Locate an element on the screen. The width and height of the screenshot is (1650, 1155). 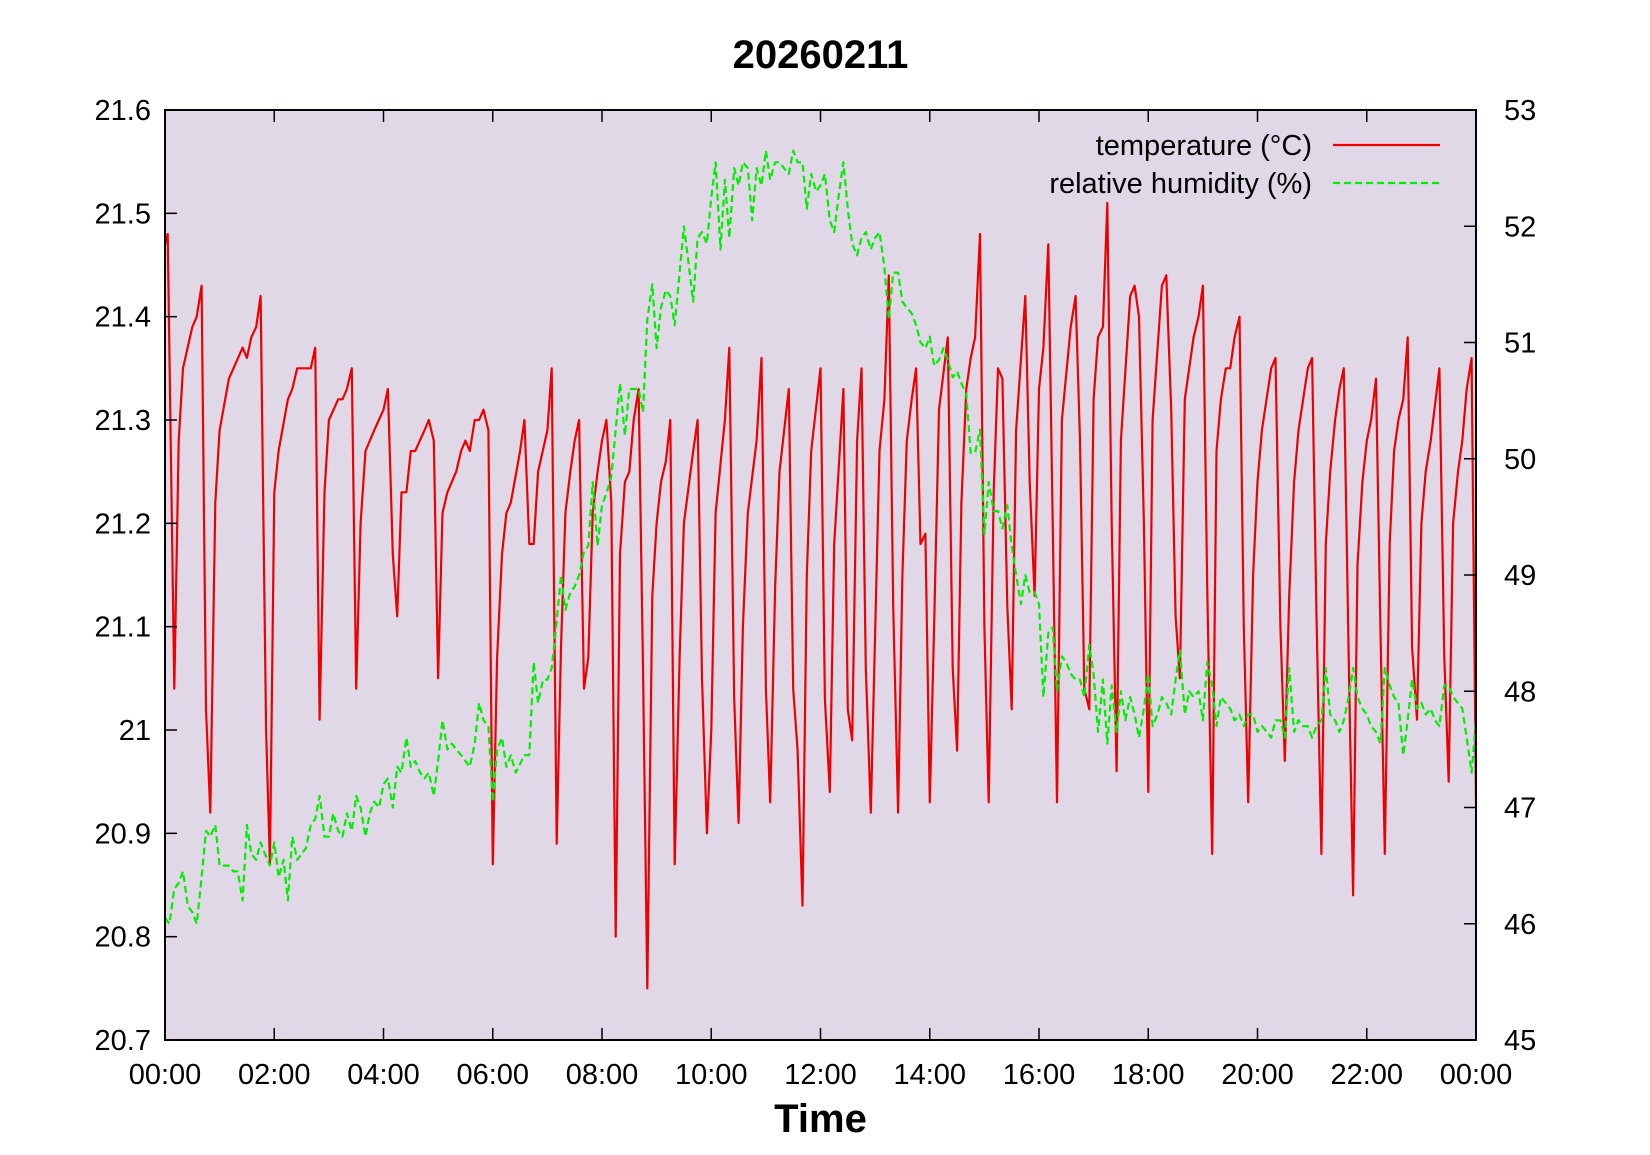
legend: temperature (°C) relative humidity (%) is located at coordinates (1244, 165).